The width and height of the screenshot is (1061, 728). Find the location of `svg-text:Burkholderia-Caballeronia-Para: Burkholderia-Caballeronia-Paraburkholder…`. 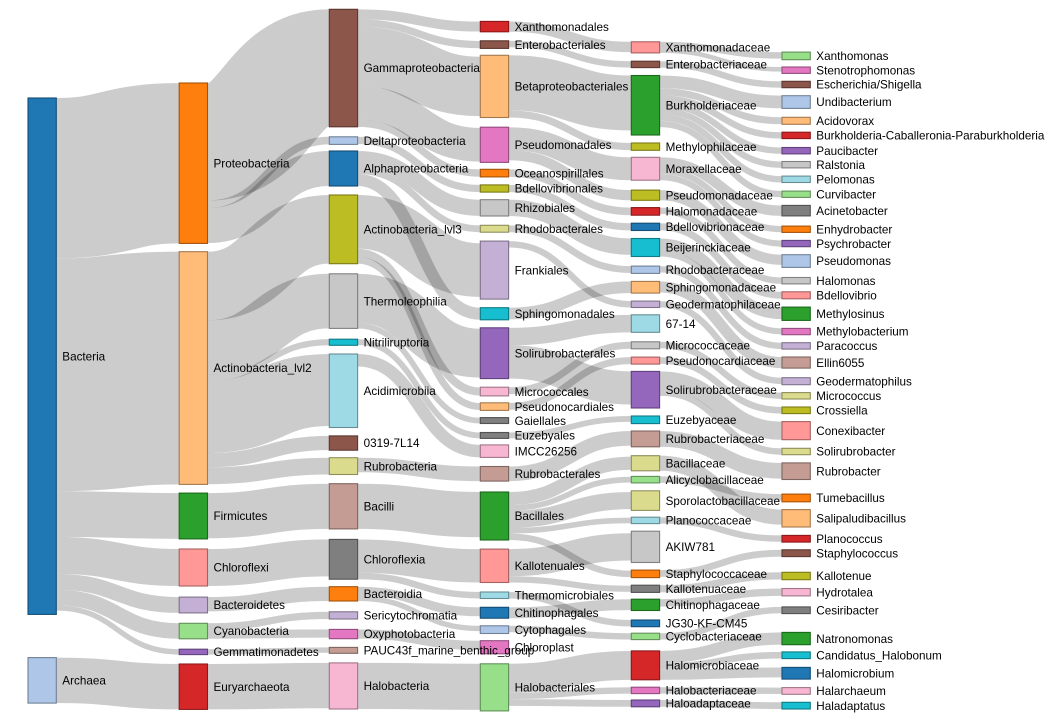

svg-text:Burkholderia-Caballeronia-Para: Burkholderia-Caballeronia-Paraburkholder… is located at coordinates (930, 136).